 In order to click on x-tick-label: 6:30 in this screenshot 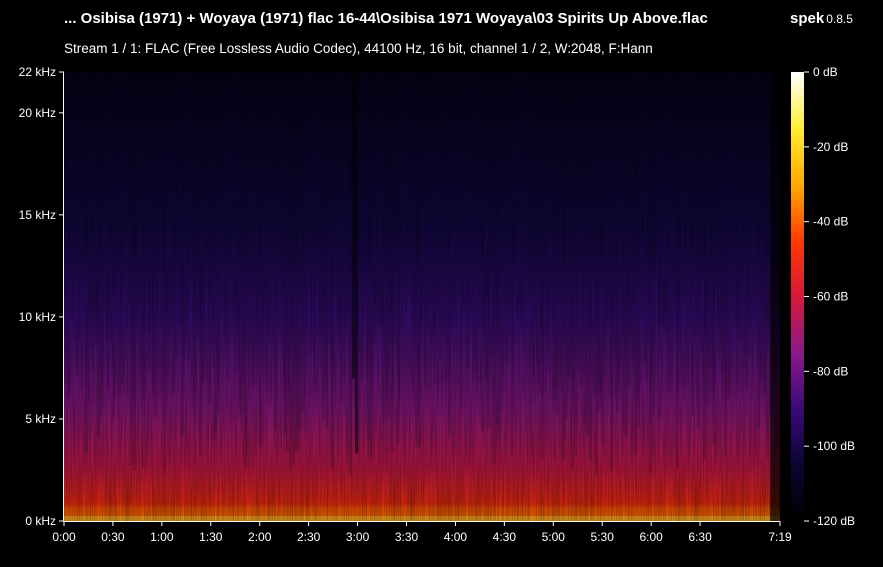, I will do `click(700, 537)`.